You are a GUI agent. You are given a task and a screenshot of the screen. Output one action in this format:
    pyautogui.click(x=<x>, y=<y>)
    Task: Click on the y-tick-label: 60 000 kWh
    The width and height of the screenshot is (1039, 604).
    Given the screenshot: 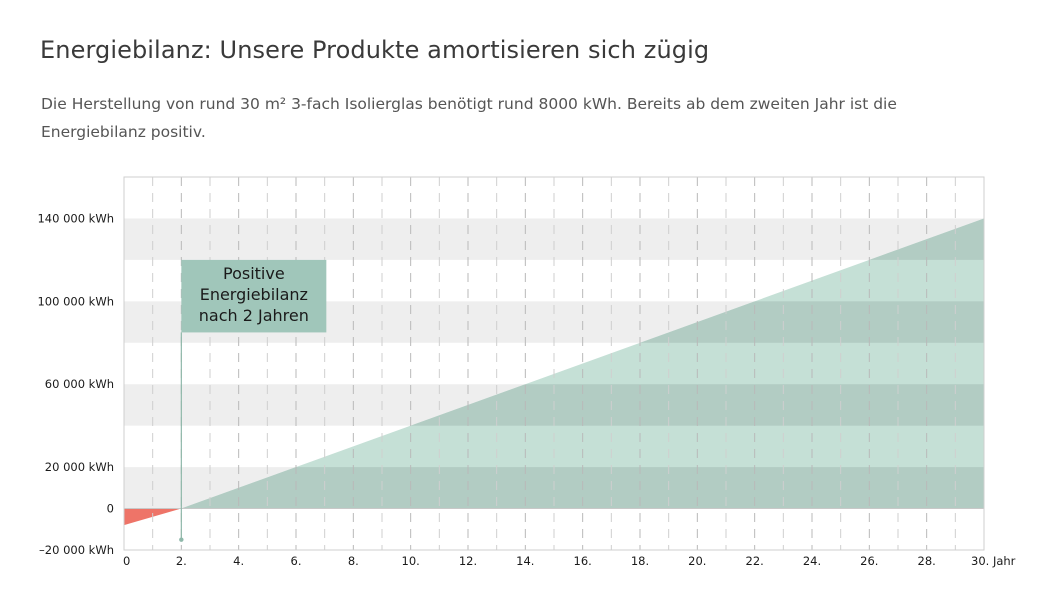 What is the action you would take?
    pyautogui.click(x=79, y=384)
    